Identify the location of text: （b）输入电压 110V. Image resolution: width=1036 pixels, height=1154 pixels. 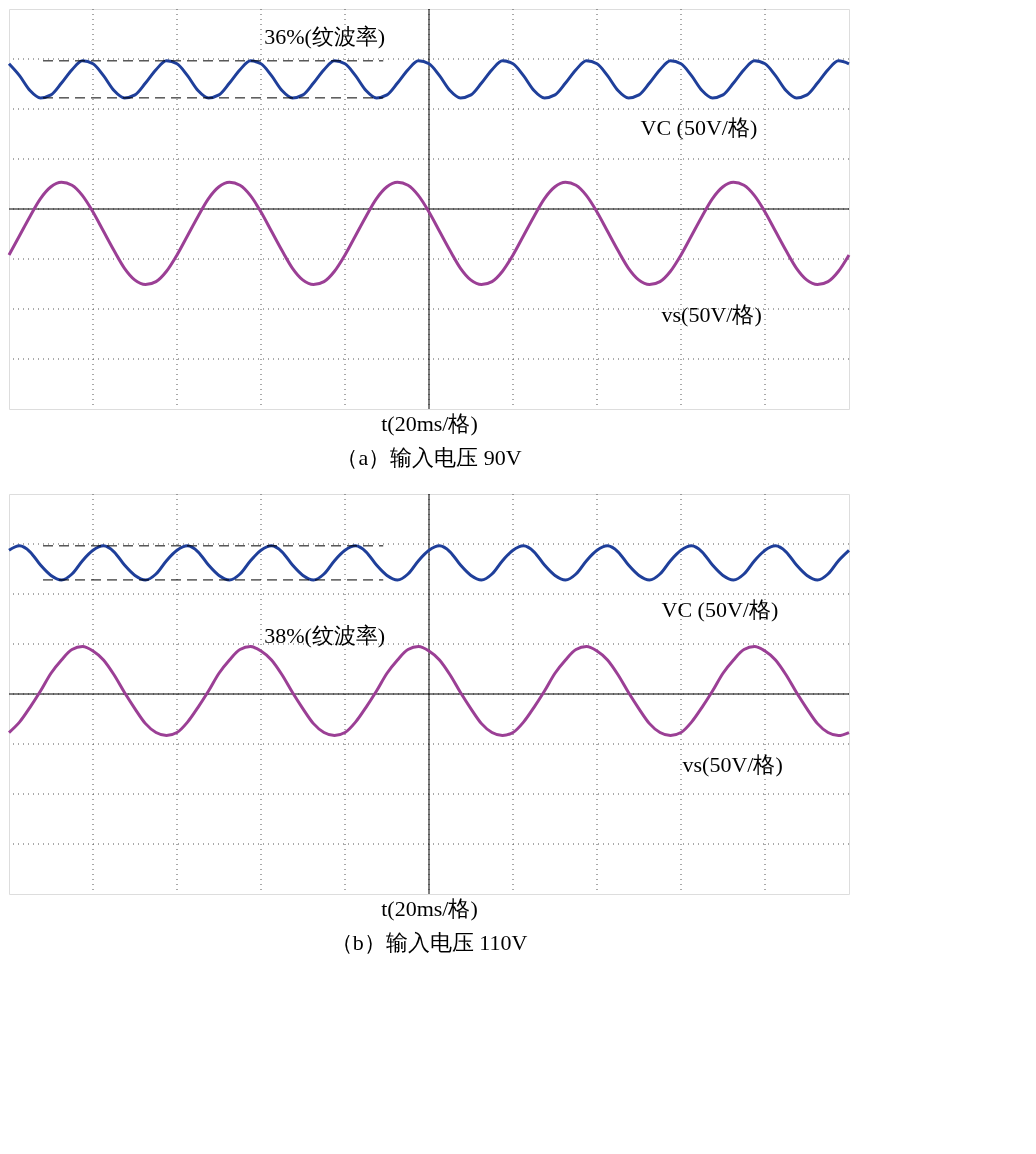
(429, 942).